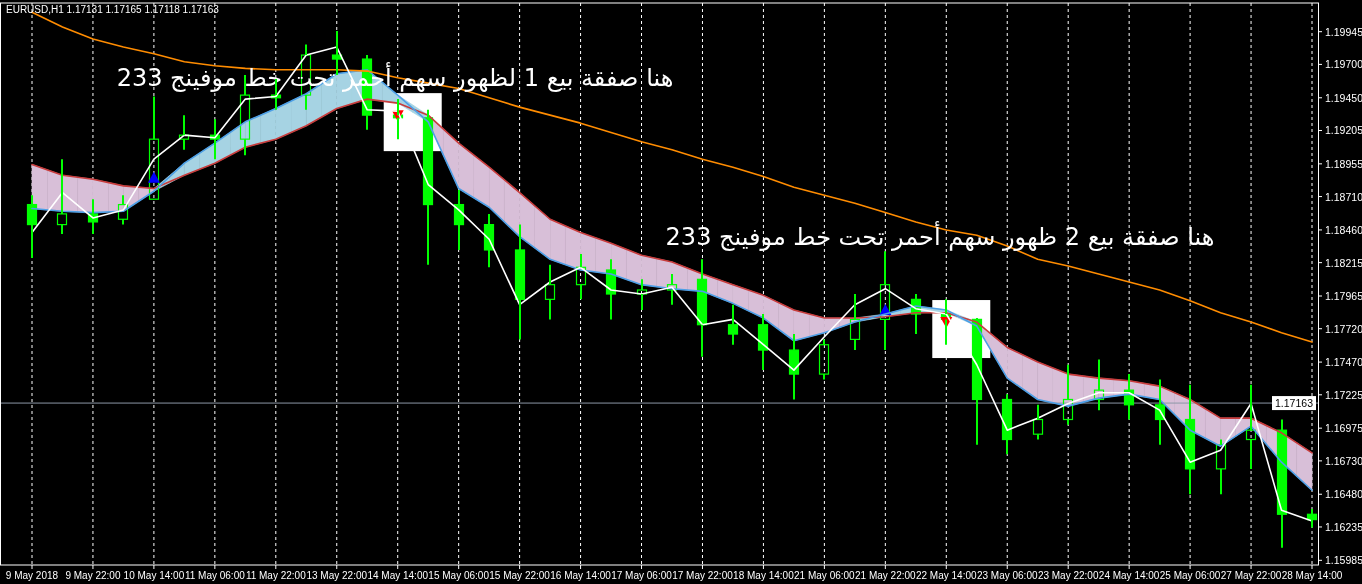 The image size is (1362, 584). I want to click on y-tick-label: 1.18460, so click(1343, 229).